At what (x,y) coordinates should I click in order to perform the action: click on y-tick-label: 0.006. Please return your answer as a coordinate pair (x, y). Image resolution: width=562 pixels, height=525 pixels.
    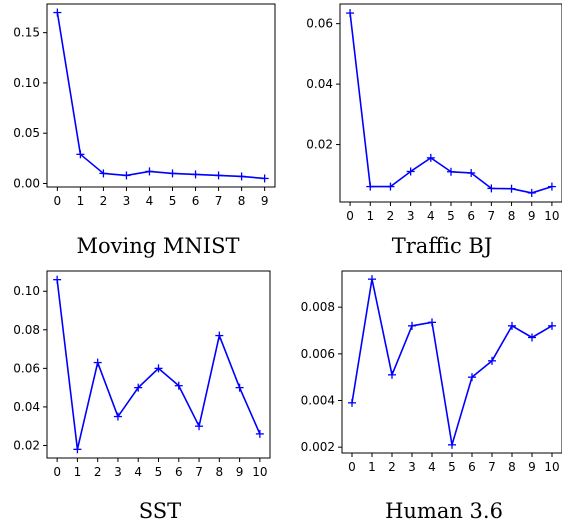
    Looking at the image, I should click on (318, 354).